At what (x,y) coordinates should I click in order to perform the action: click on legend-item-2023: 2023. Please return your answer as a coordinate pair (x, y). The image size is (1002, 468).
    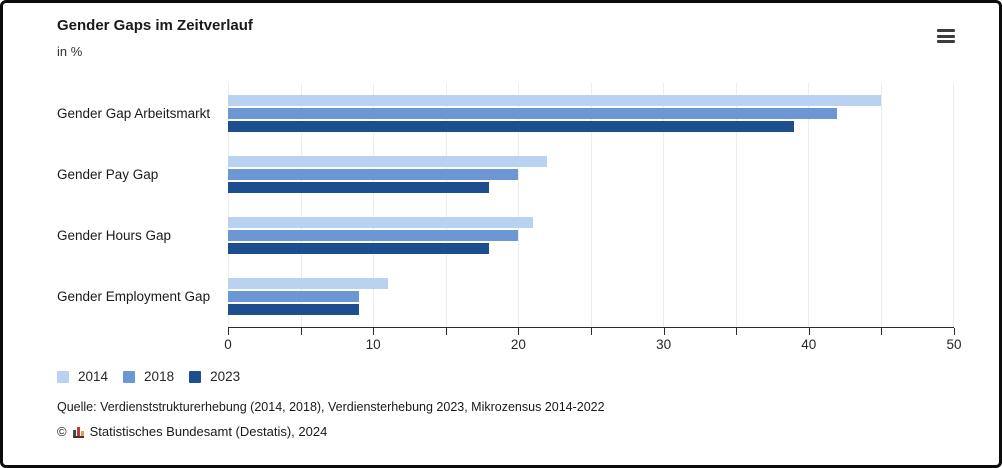
    Looking at the image, I should click on (214, 376).